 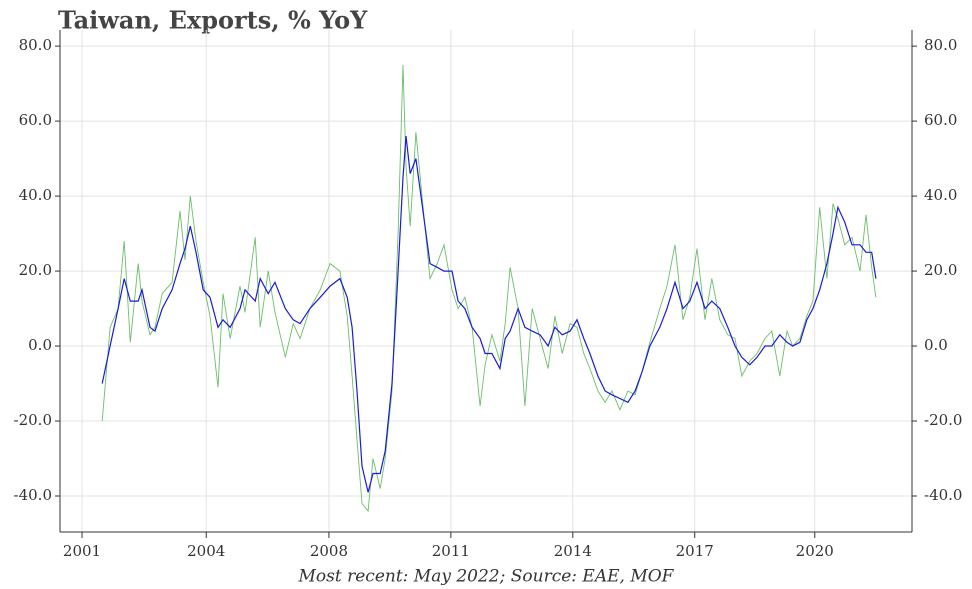 I want to click on chart-title: Taiwan, Exports, % YoY, so click(x=213, y=20).